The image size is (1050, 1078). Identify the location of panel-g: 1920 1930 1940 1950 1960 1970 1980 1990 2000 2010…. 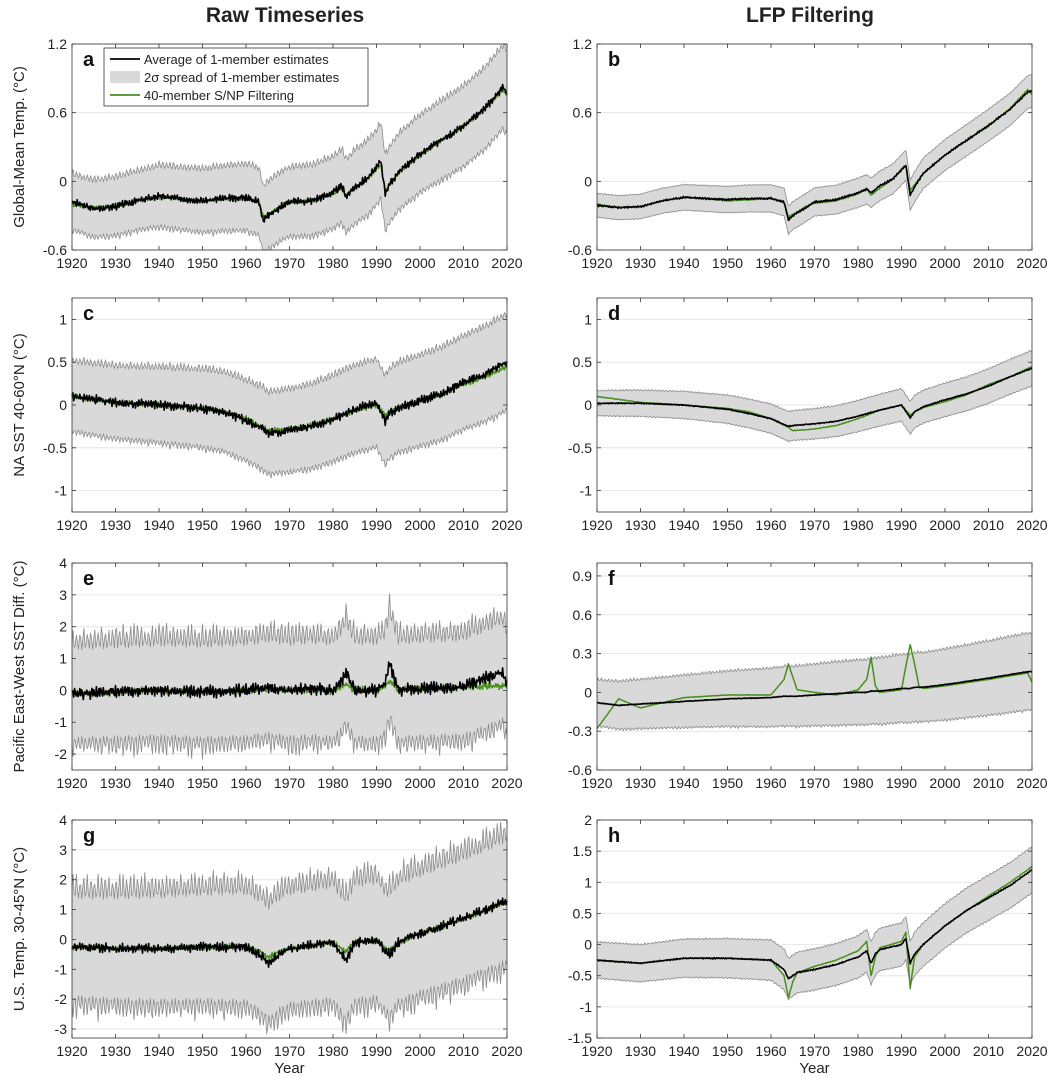
(267, 944).